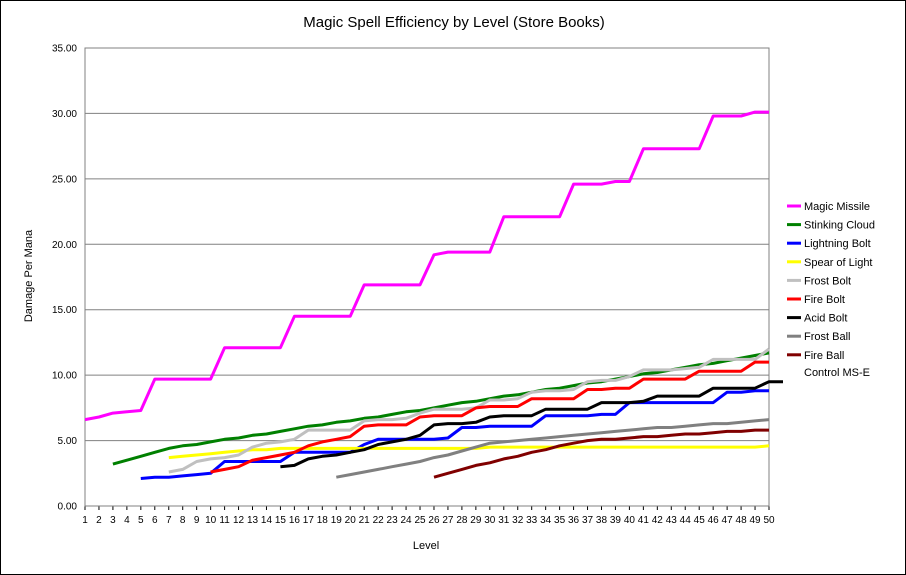  Describe the element at coordinates (64, 278) in the screenshot. I see `y-tick-labels: 0.00 5.00 10.00 15.00 20.00 25.00 30.00 35.00` at that location.